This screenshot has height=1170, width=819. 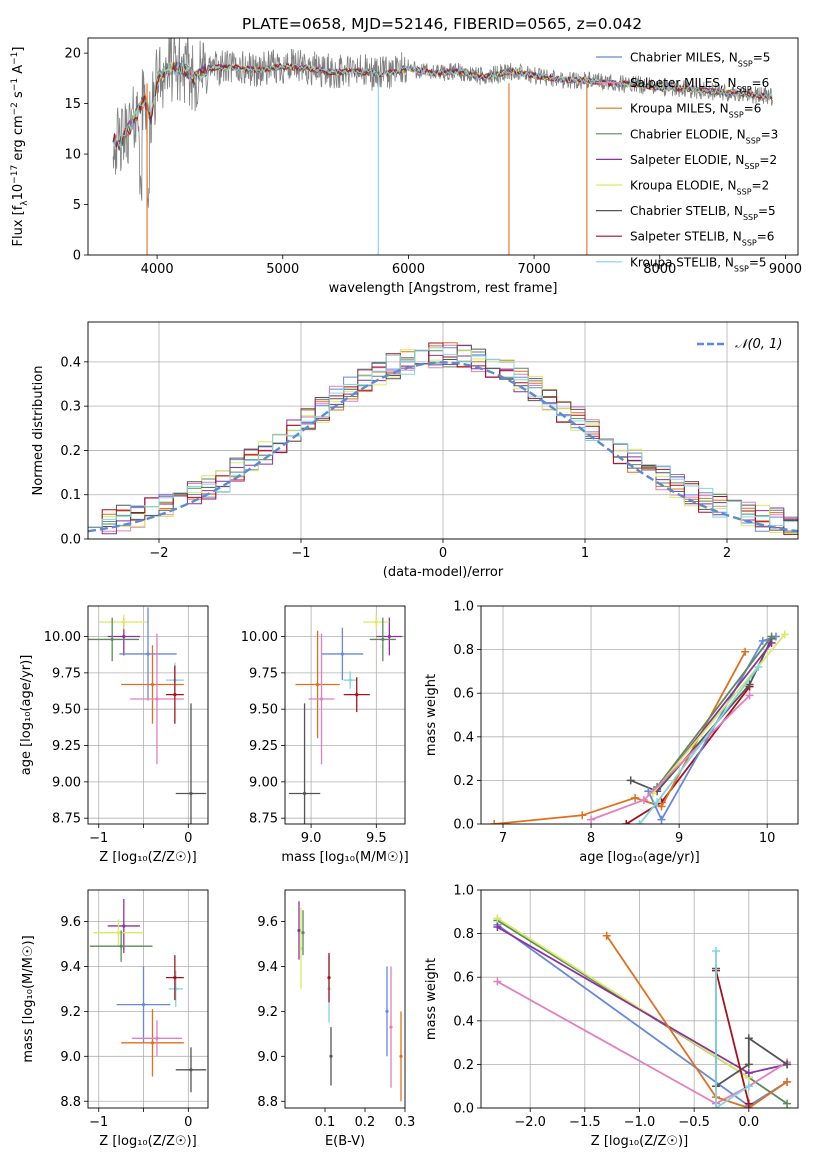 I want to click on y-tick-label: 0.0, so click(x=463, y=825).